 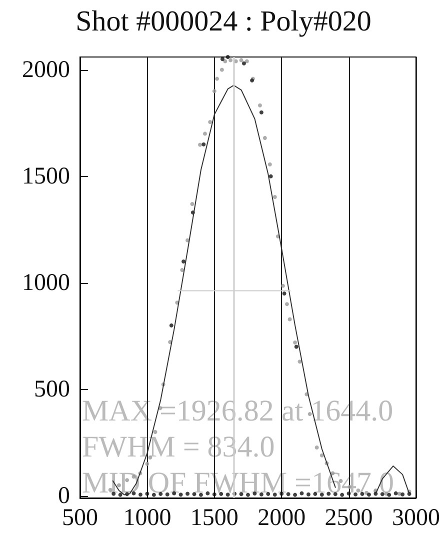 I want to click on x-tick-label: 1500, so click(x=214, y=518).